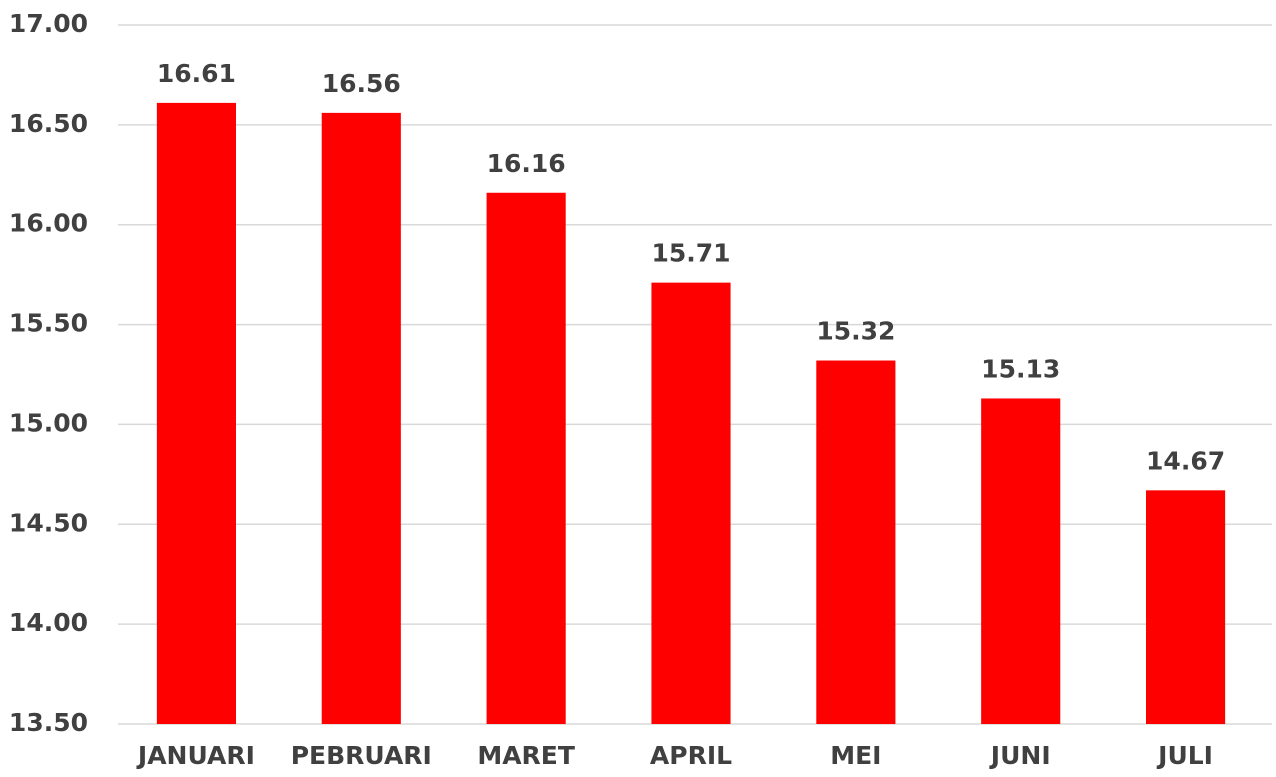 Image resolution: width=1276 pixels, height=777 pixels. I want to click on x-tick-label: JULI, so click(1184, 755).